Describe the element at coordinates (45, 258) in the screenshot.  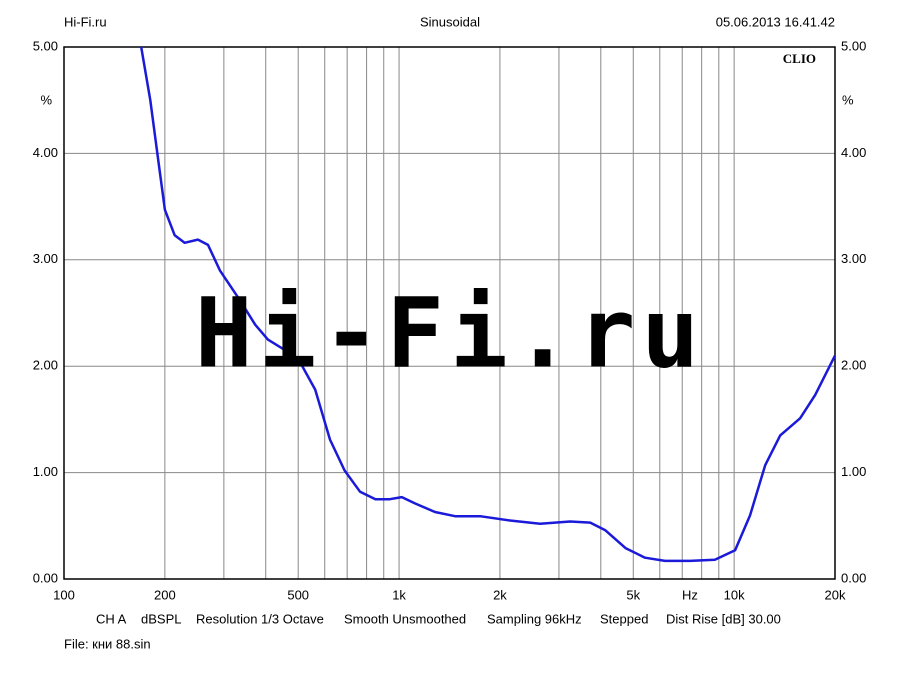
I see `y-tick-label: 3.00` at that location.